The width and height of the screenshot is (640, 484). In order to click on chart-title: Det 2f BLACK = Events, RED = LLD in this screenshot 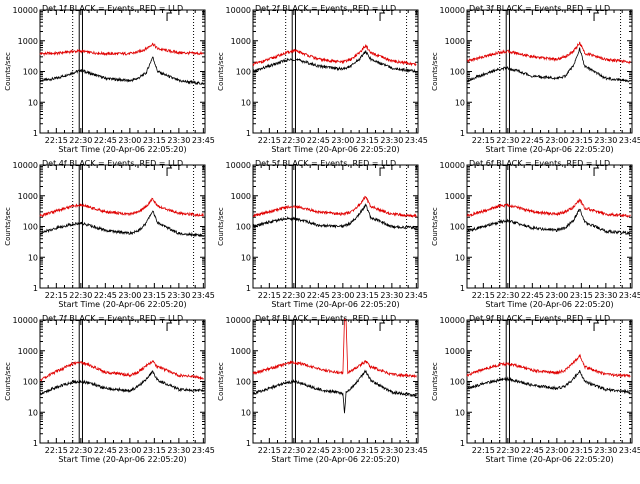, I will do `click(325, 8)`.